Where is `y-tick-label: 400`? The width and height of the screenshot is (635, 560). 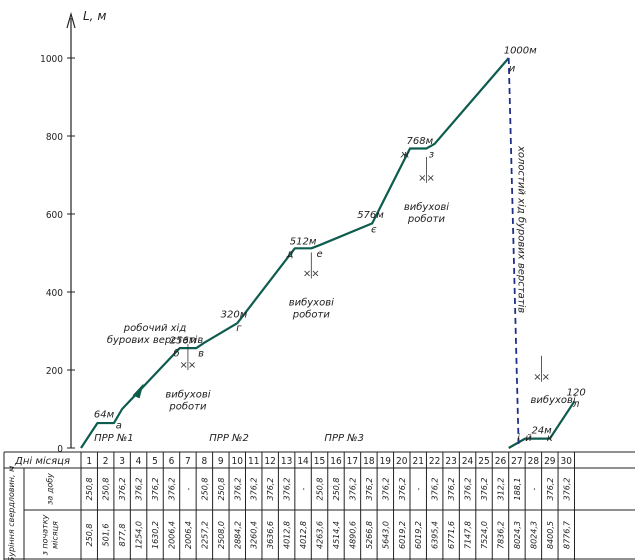
y-tick-label: 400 is located at coordinates (54, 293).